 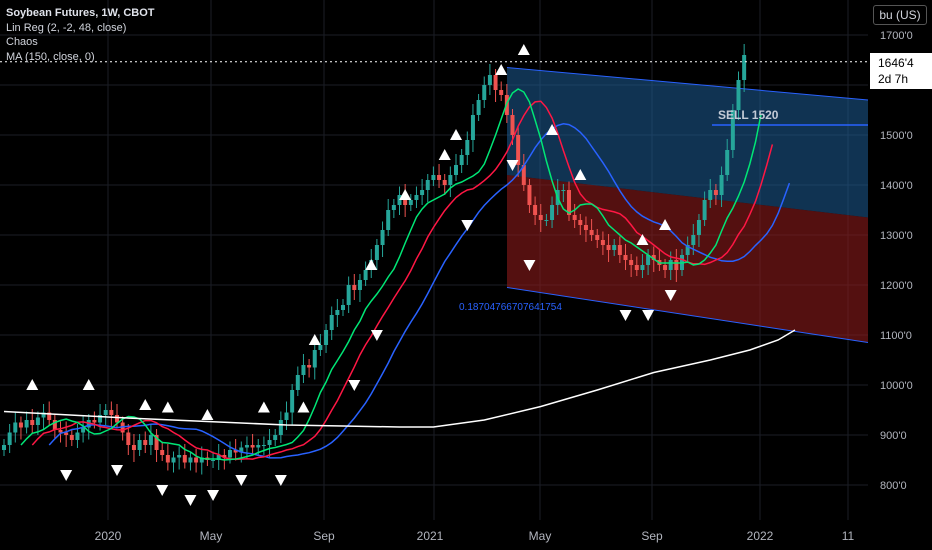 What do you see at coordinates (896, 336) in the screenshot?
I see `y-tick-label: 1100'0` at bounding box center [896, 336].